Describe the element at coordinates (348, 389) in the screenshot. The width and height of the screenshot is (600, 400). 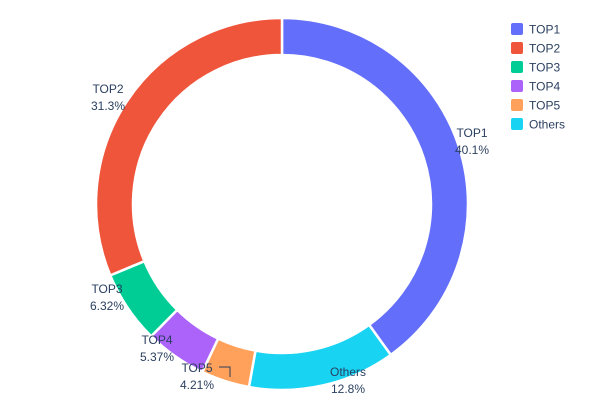
I see `slice-label-percent: 12.8%` at that location.